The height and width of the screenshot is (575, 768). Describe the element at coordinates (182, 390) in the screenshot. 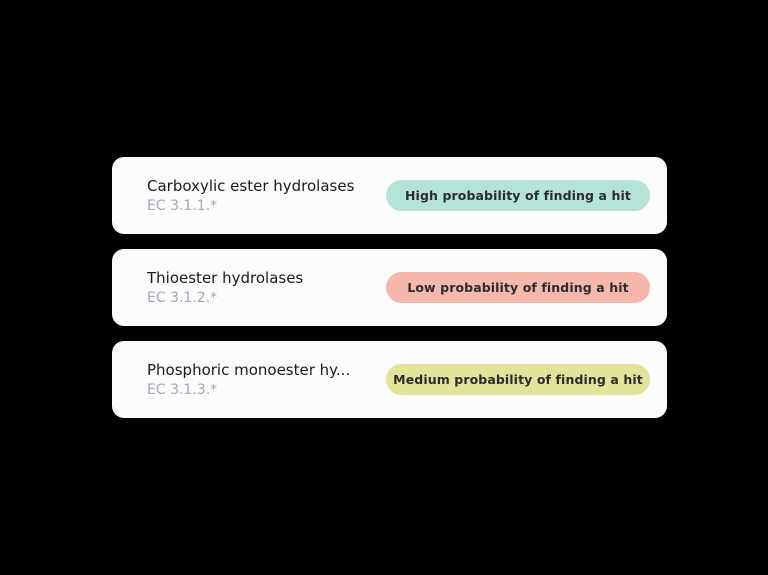

I see `enzyme-class-code: EC 3.1.3.*` at that location.